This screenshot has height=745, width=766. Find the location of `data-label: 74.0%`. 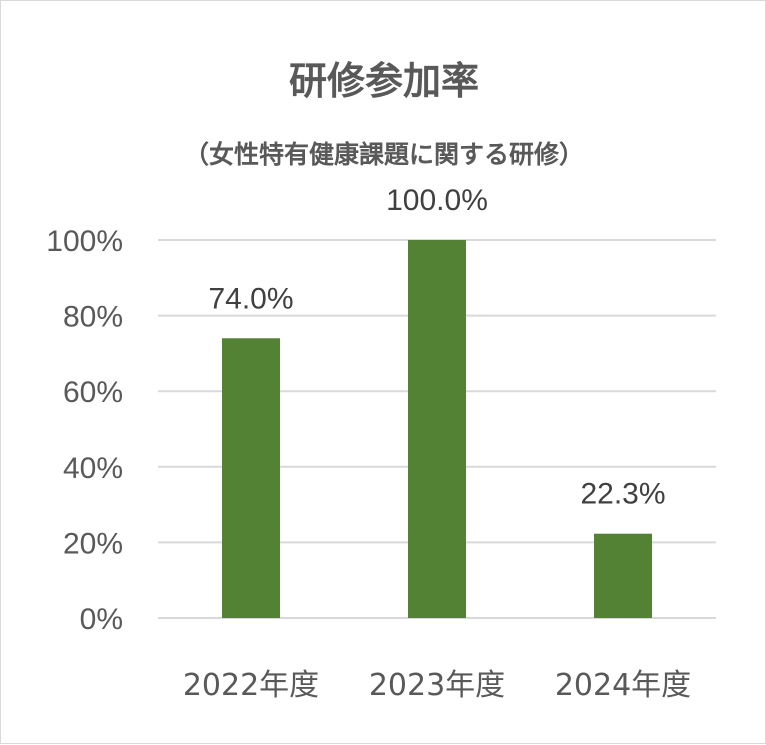

data-label: 74.0% is located at coordinates (250, 298).